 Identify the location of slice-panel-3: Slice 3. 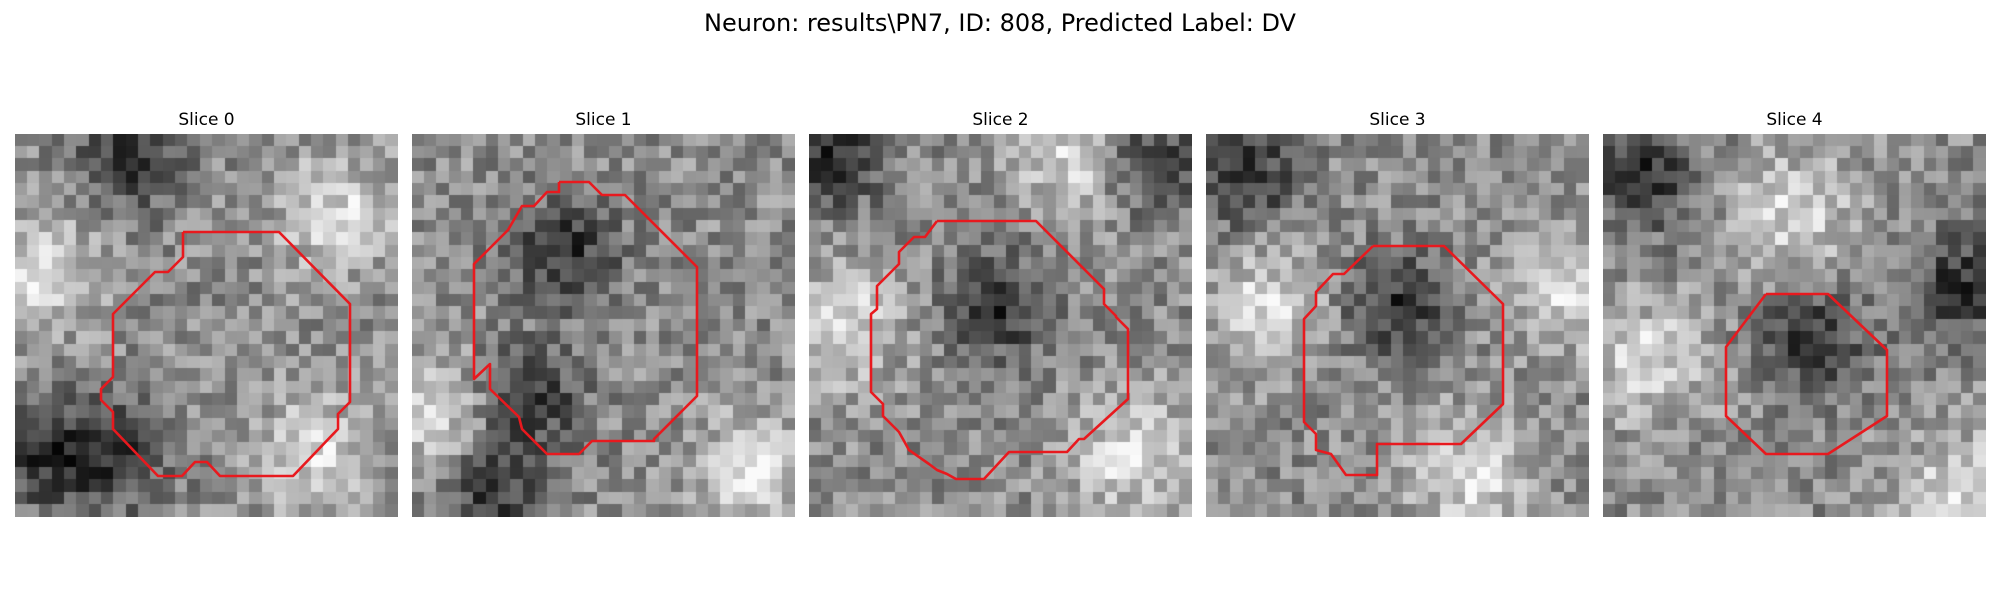
(1397, 312).